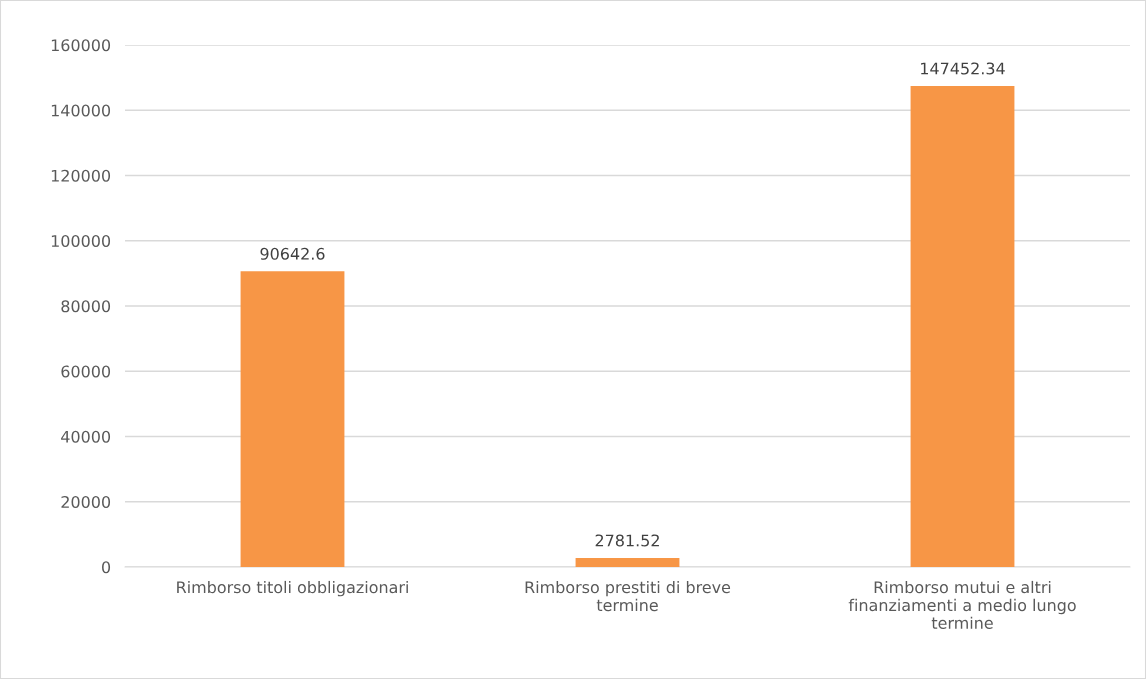 This screenshot has height=679, width=1146. Describe the element at coordinates (292, 253) in the screenshot. I see `data-label: 90642.6` at that location.